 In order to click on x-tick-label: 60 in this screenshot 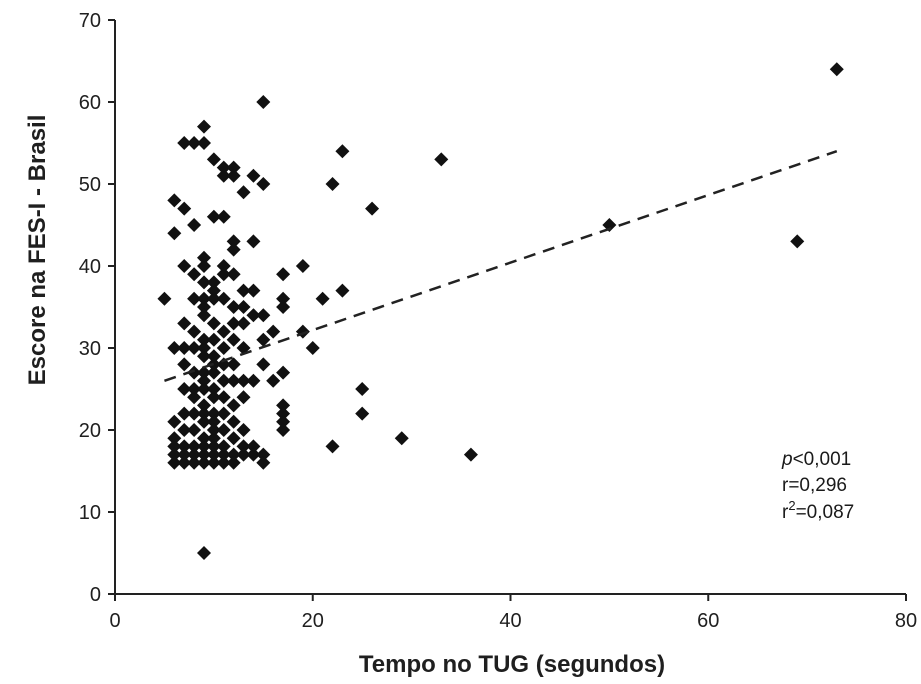, I will do `click(708, 621)`.